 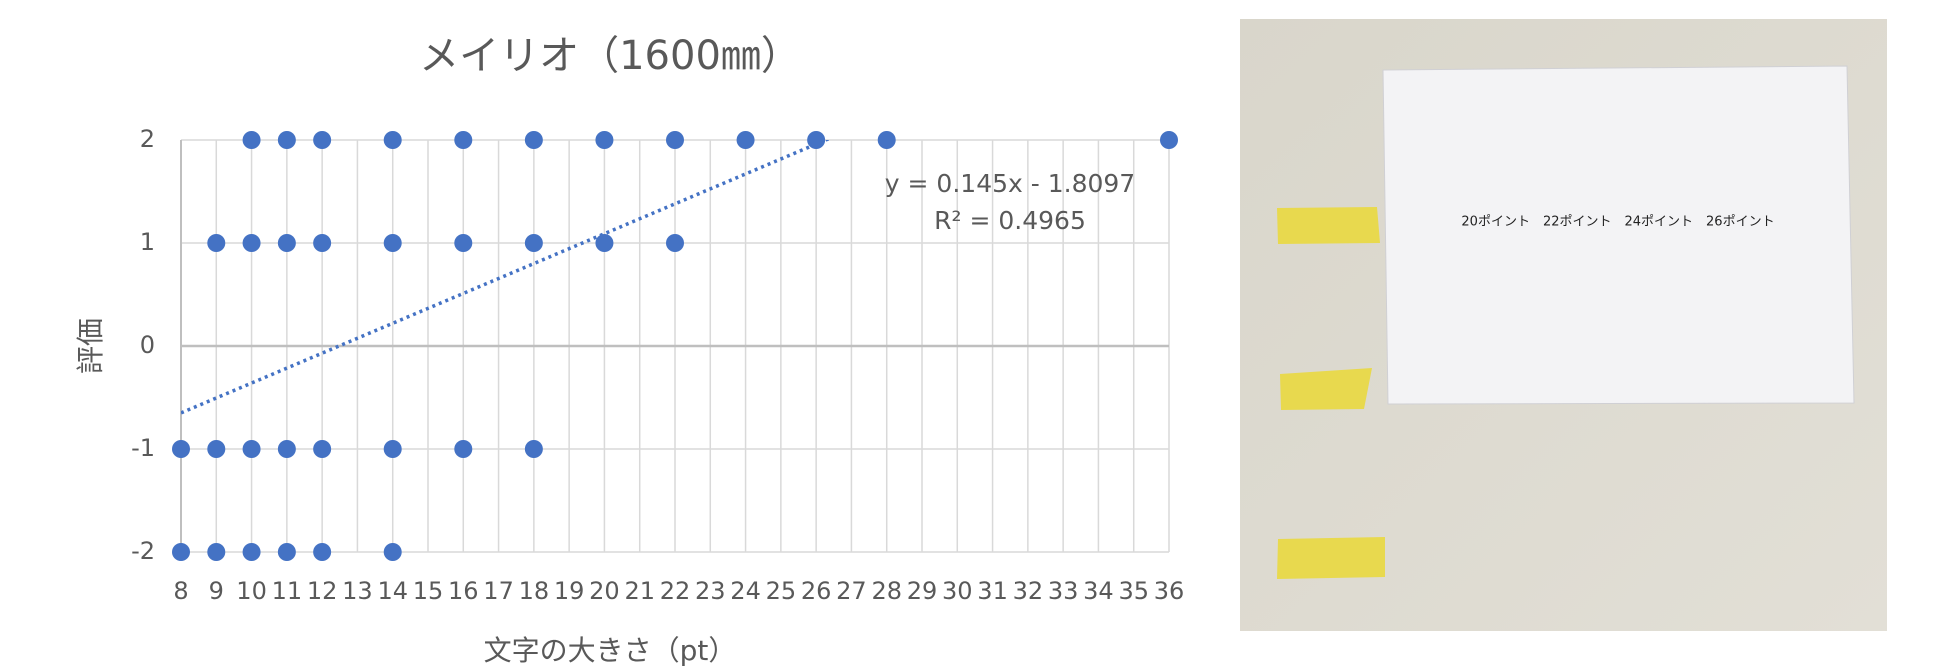 What do you see at coordinates (569, 591) in the screenshot?
I see `x-tick-label: 19` at bounding box center [569, 591].